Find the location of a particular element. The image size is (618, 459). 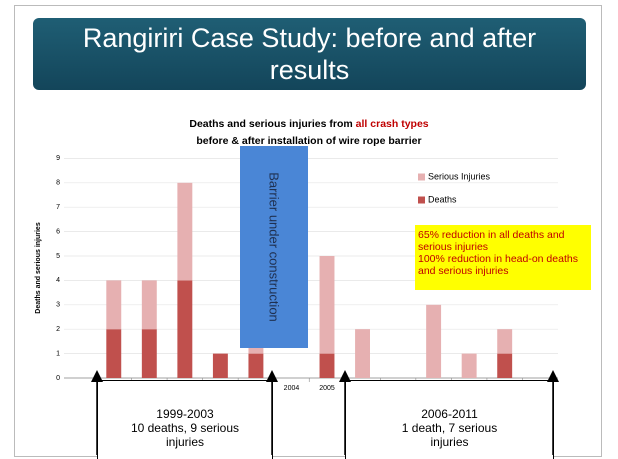

y-tick-label: 2 is located at coordinates (58, 329).